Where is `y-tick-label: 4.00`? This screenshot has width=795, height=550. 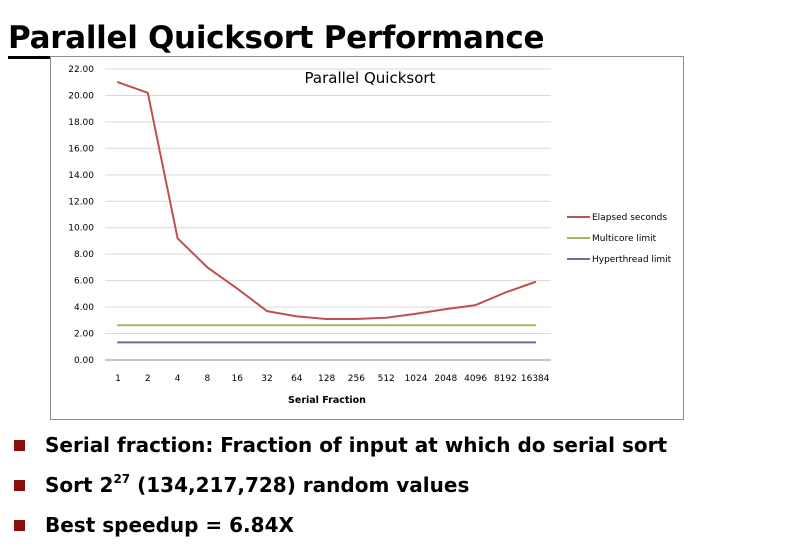
y-tick-label: 4.00 is located at coordinates (84, 308).